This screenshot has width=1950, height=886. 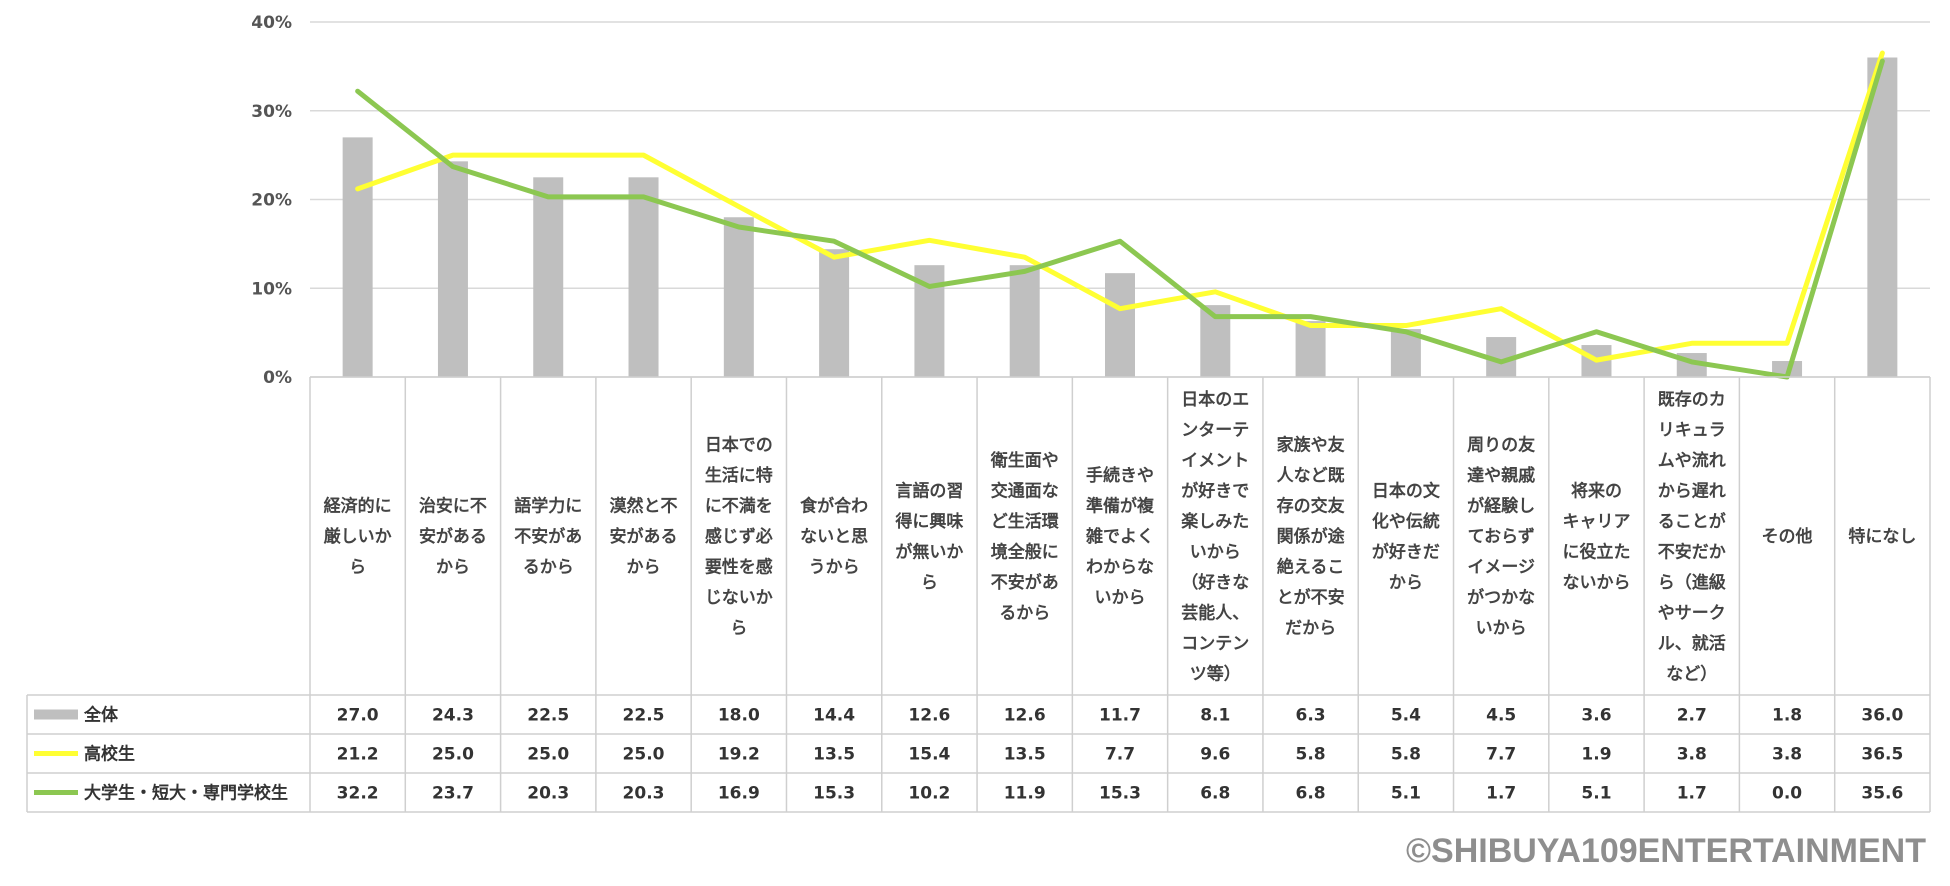 What do you see at coordinates (271, 112) in the screenshot?
I see `y-tick-label: 30%` at bounding box center [271, 112].